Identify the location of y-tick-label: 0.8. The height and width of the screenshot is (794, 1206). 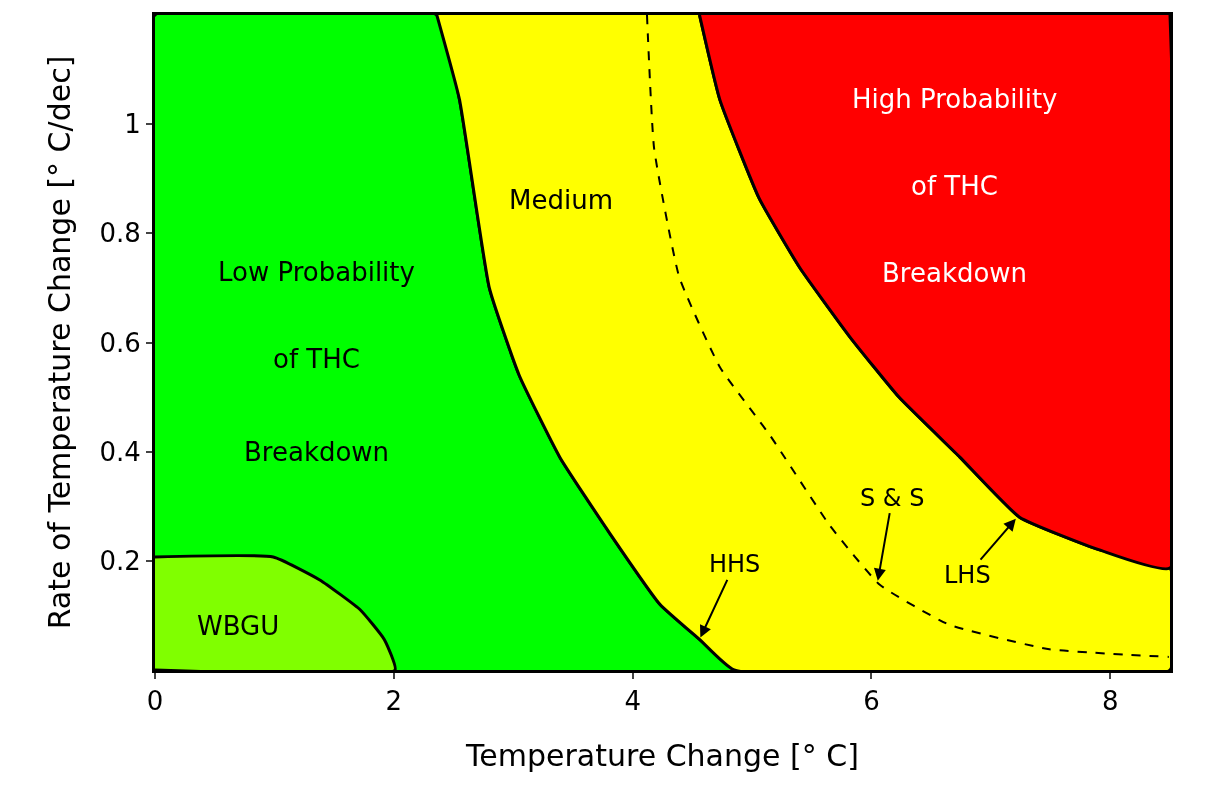
(120, 233).